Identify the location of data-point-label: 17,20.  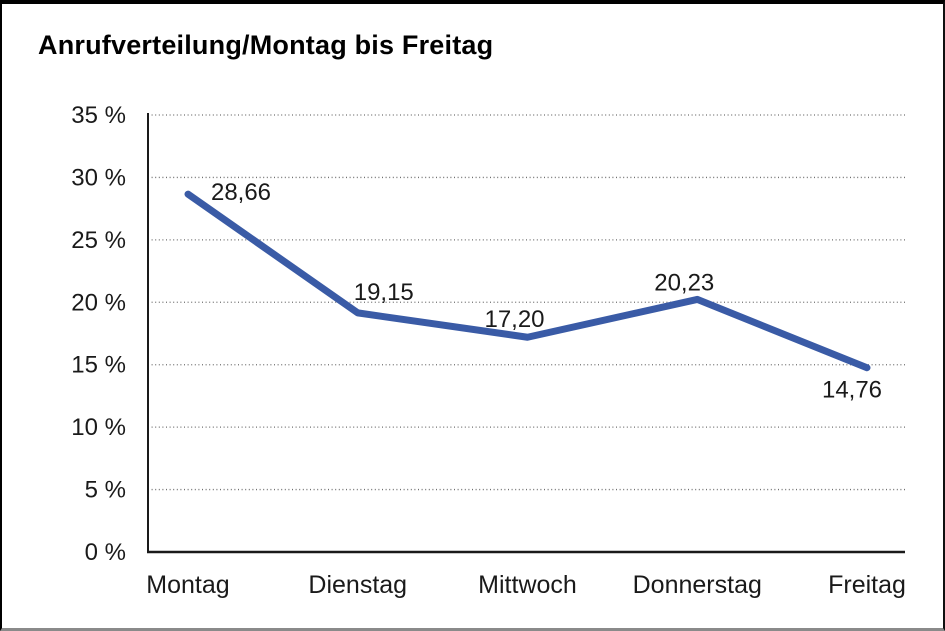
(514, 319).